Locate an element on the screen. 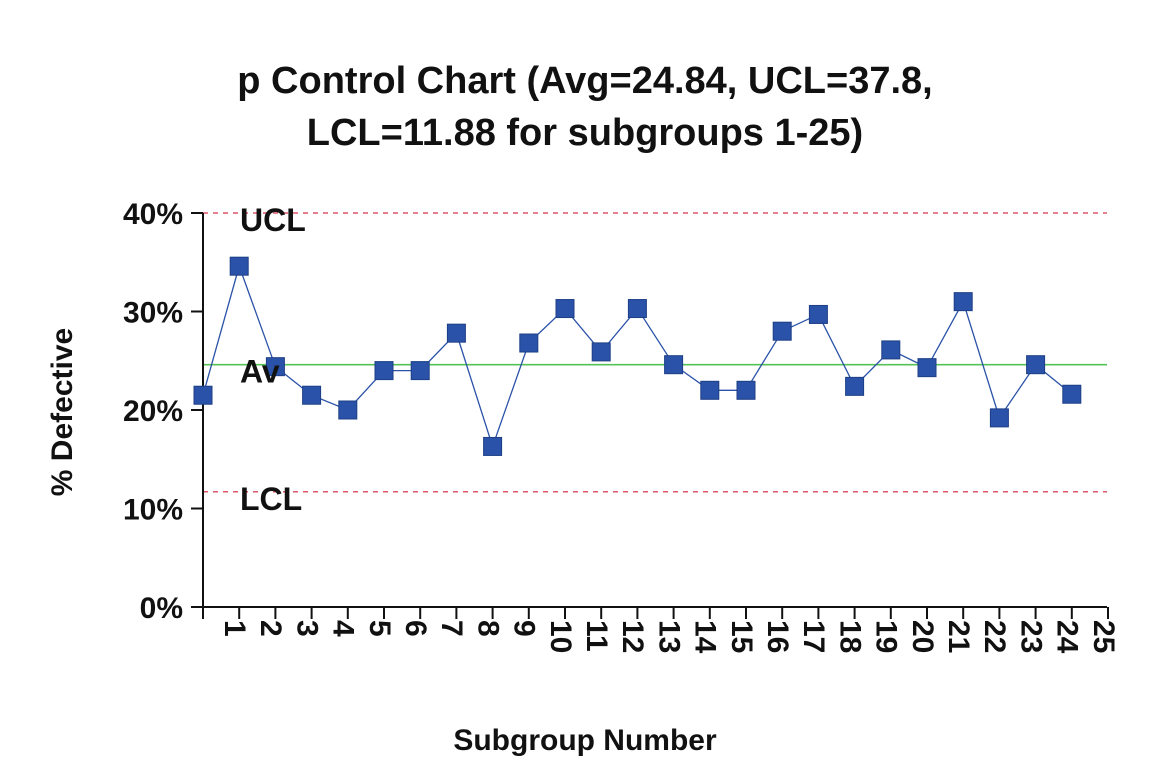 The image size is (1170, 780). reference-labels: UCL Av LCL is located at coordinates (273, 359).